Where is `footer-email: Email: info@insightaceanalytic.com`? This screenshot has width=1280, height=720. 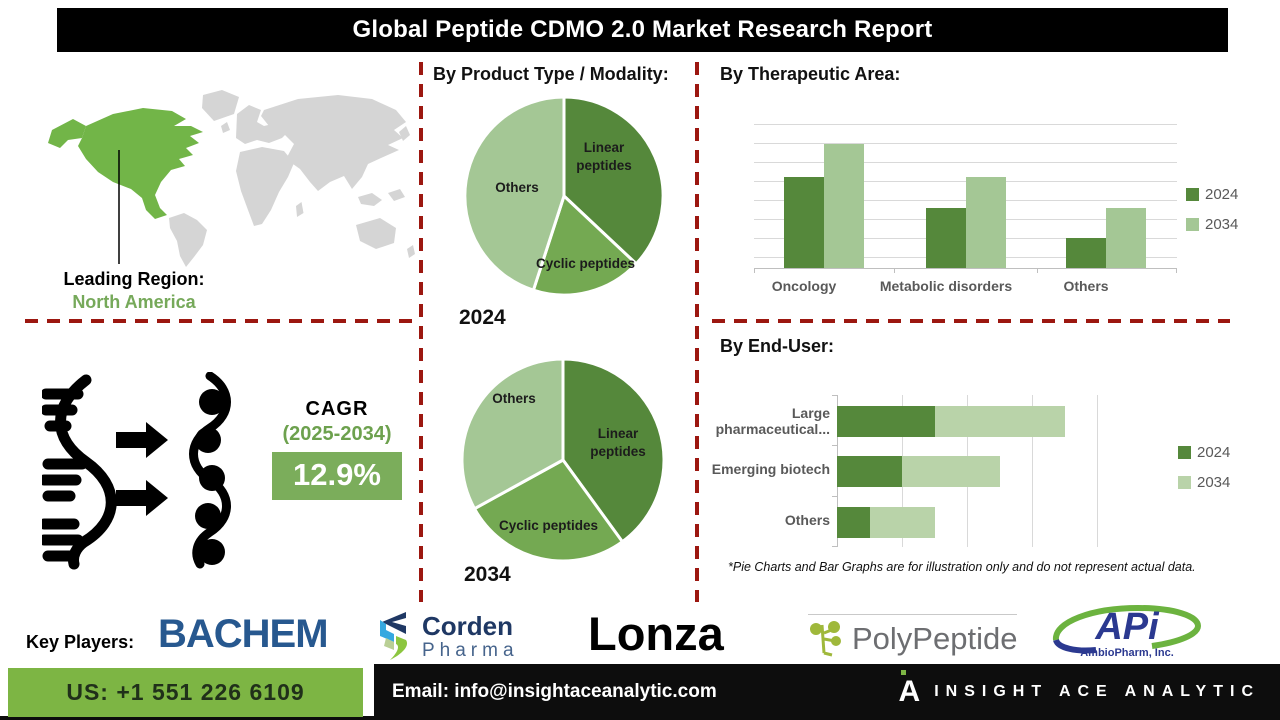 footer-email: Email: info@insightaceanalytic.com is located at coordinates (554, 691).